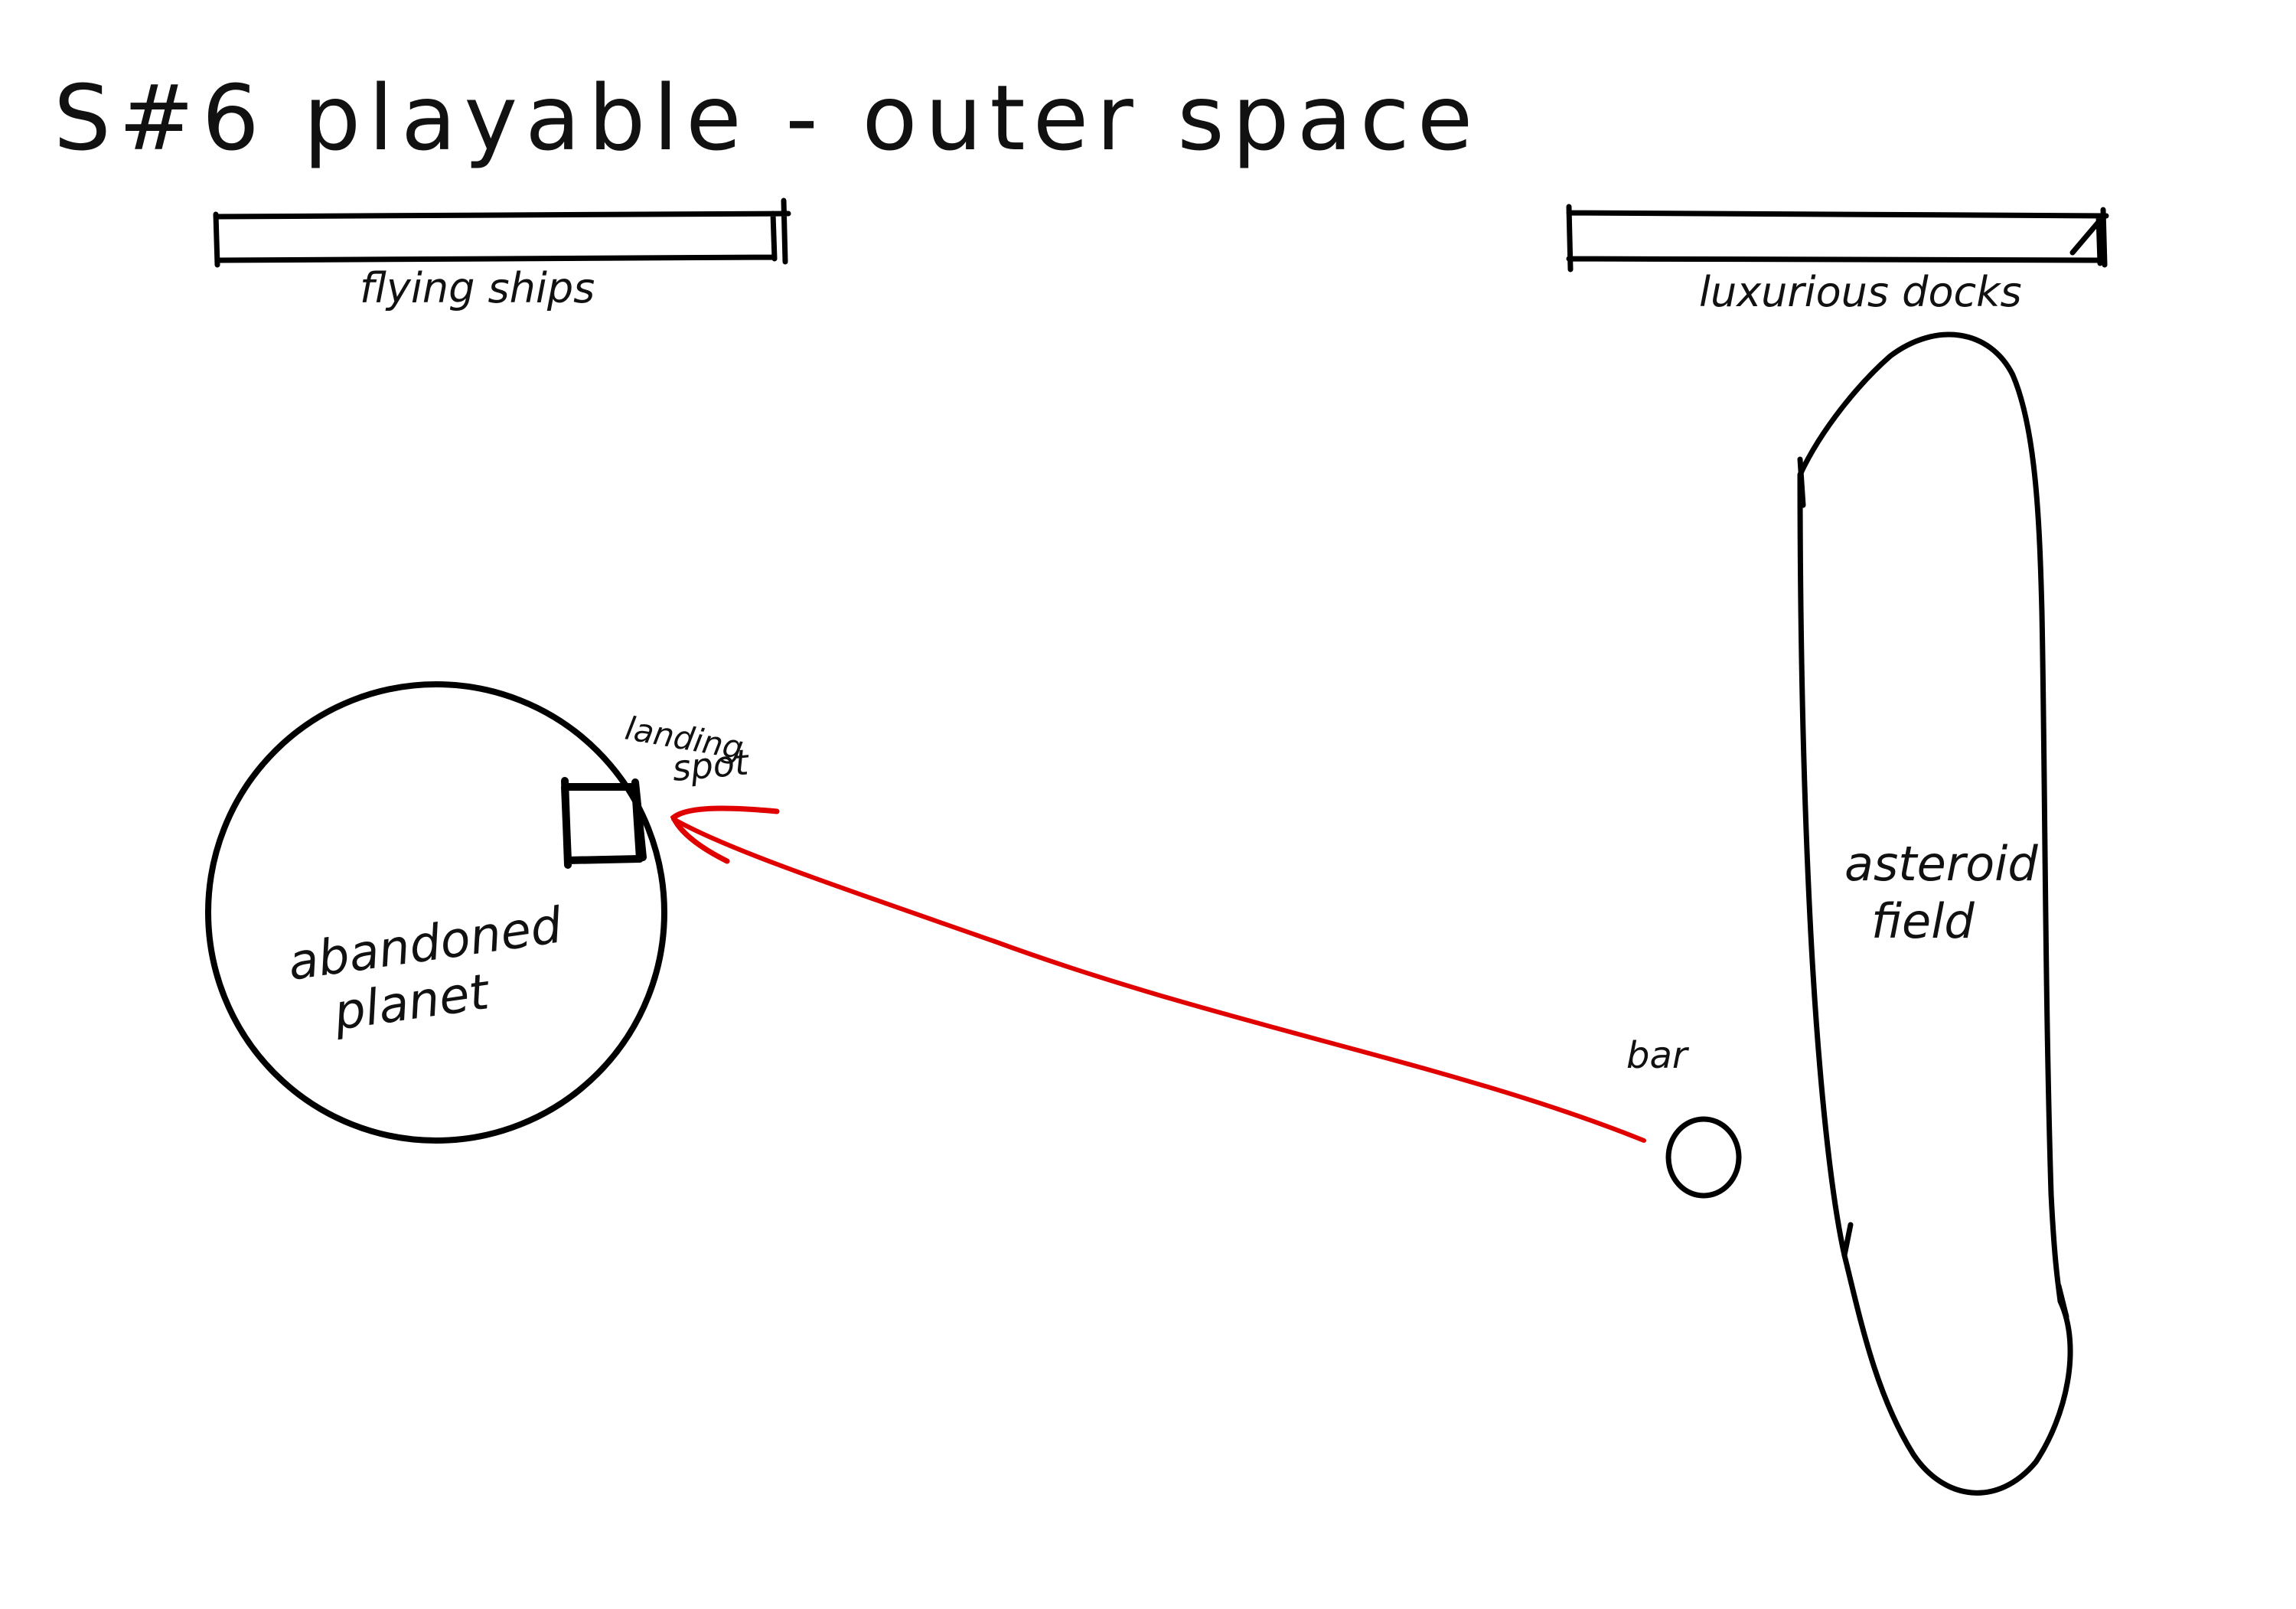 The height and width of the screenshot is (1609, 2296). Describe the element at coordinates (1703, 1158) in the screenshot. I see `bar-circle` at that location.